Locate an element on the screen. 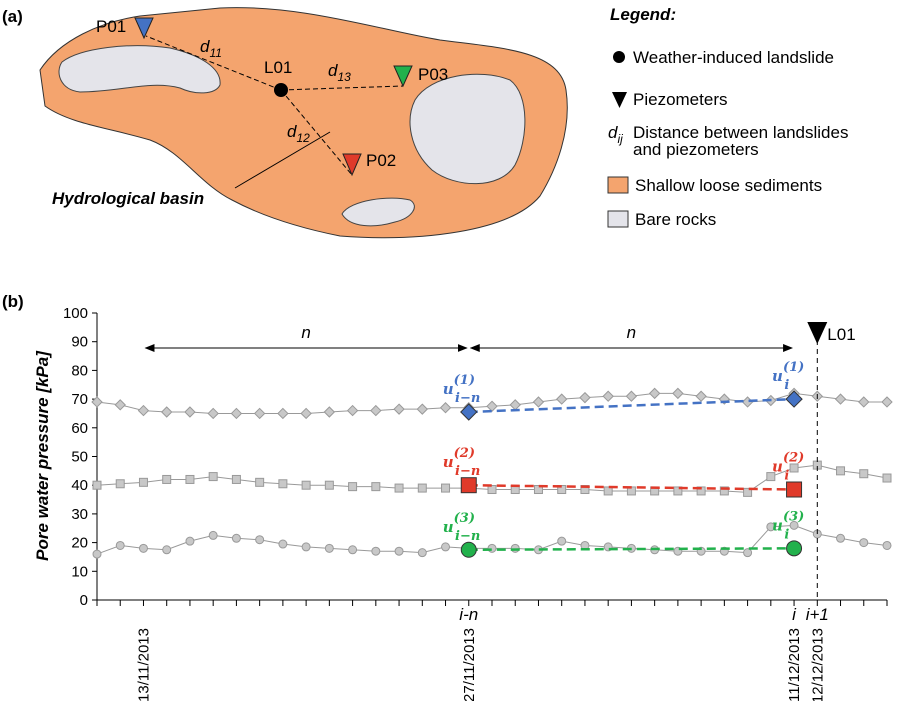 The height and width of the screenshot is (706, 899). y-tick-label: 30 is located at coordinates (79, 514).